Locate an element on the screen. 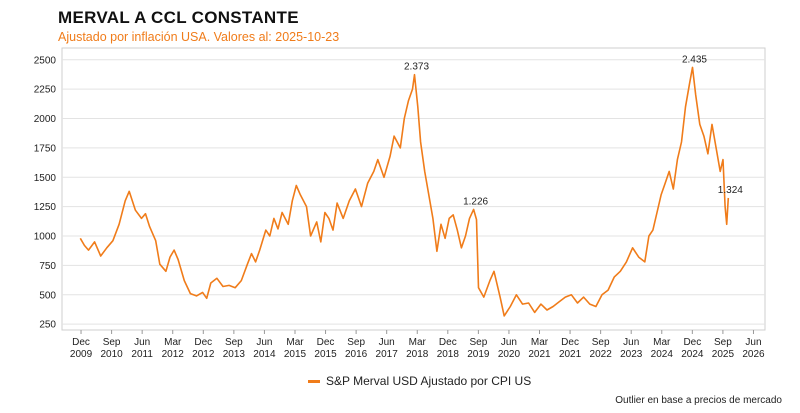 Image resolution: width=800 pixels, height=413 pixels. x-tick-label-year: 2009 is located at coordinates (81, 354).